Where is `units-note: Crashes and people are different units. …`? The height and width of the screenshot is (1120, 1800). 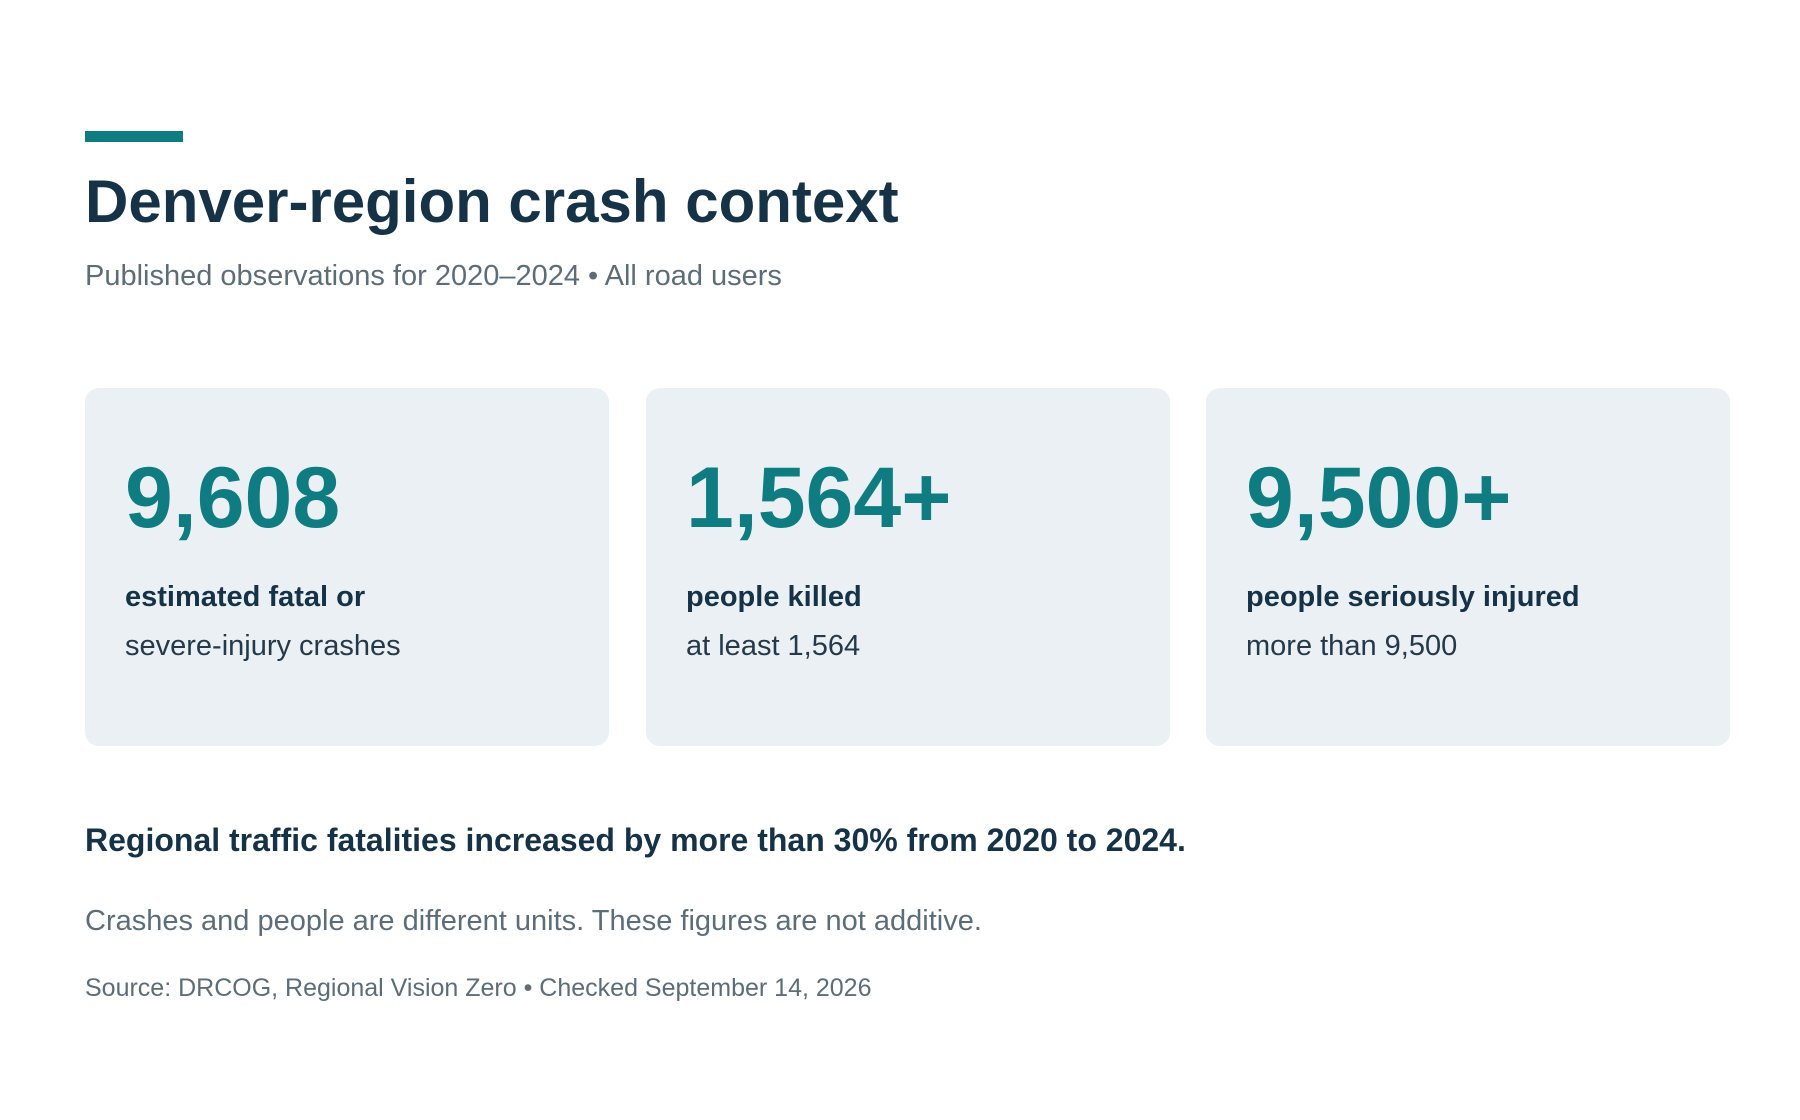 units-note: Crashes and people are different units. … is located at coordinates (533, 921).